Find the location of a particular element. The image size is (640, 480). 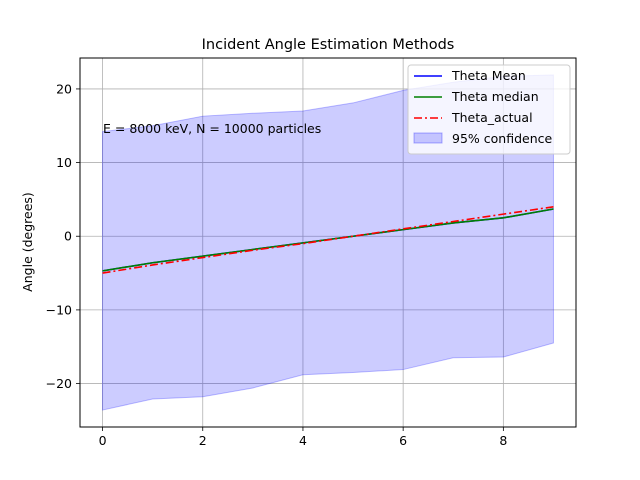

x-tick-label: 0 is located at coordinates (103, 440).